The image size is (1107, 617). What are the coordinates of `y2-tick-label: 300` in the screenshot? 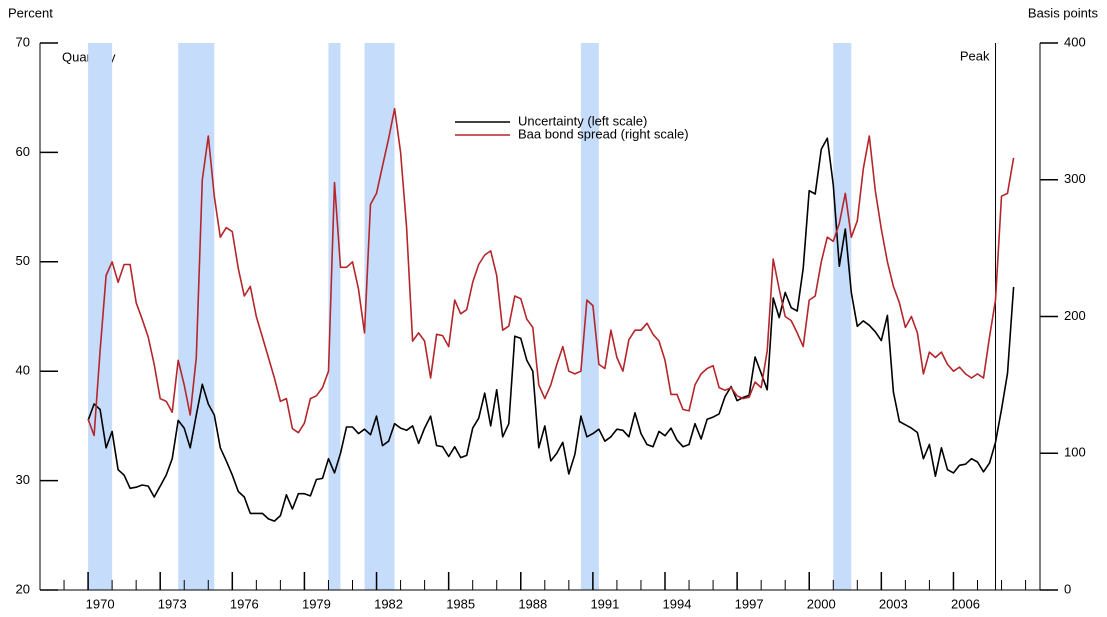 It's located at (1075, 178).